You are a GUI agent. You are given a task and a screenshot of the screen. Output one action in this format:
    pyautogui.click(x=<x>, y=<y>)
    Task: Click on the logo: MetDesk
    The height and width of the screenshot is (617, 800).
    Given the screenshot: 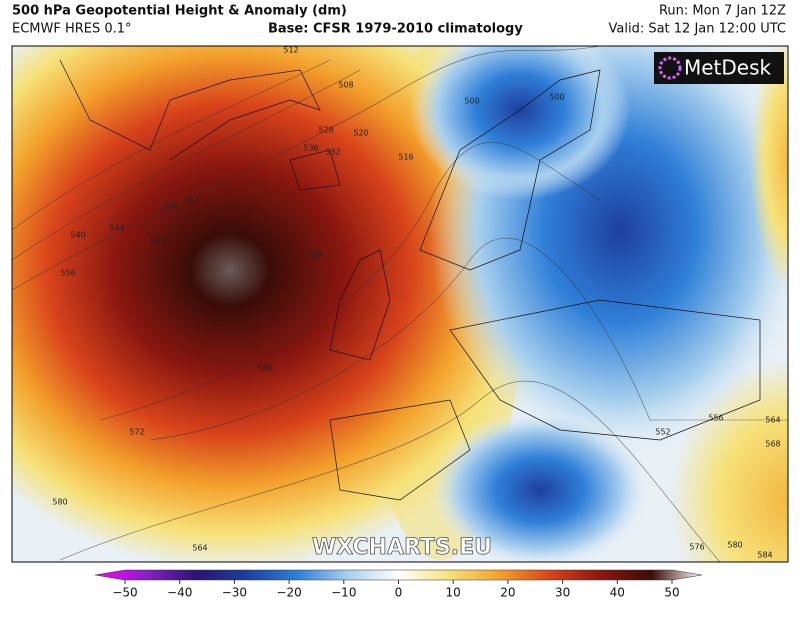 What is the action you would take?
    pyautogui.click(x=728, y=68)
    